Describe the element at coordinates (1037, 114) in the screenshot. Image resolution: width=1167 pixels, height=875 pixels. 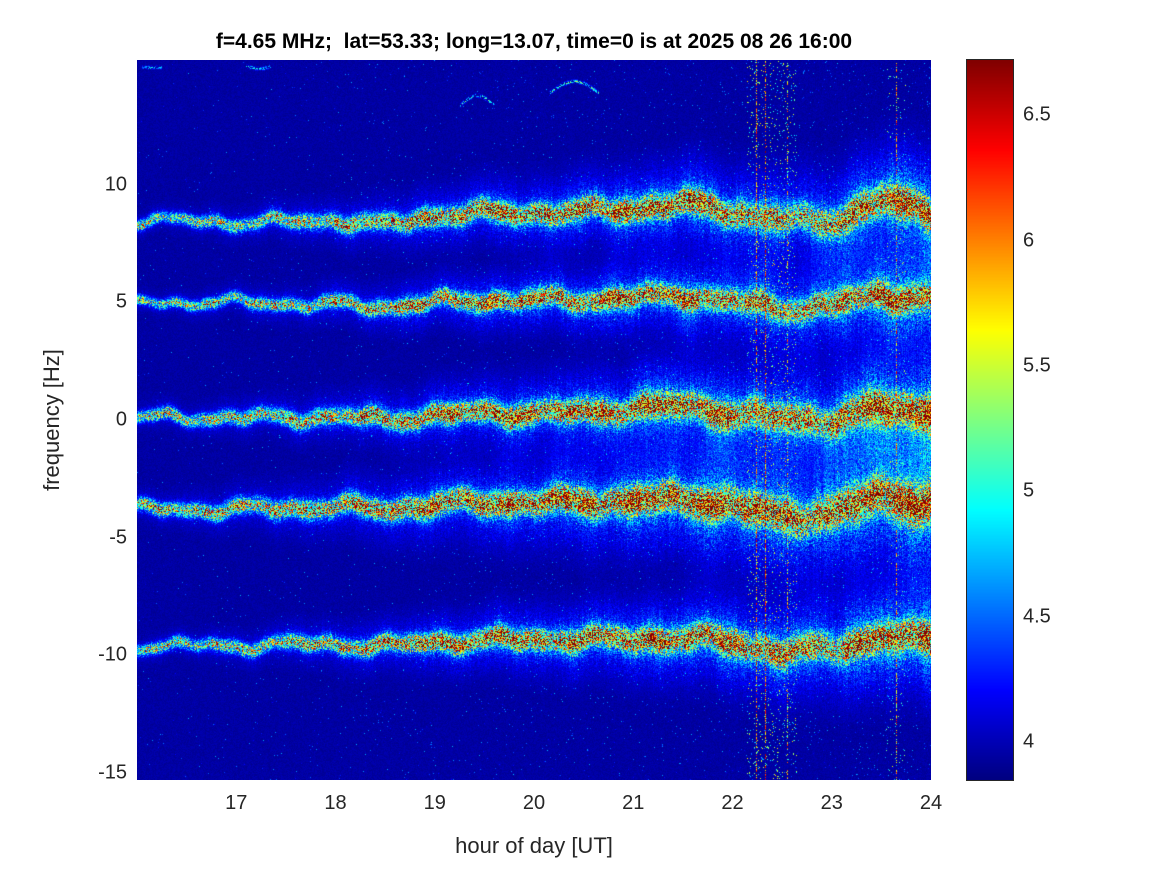
I see `colorbar-tick-label: 6.5` at that location.